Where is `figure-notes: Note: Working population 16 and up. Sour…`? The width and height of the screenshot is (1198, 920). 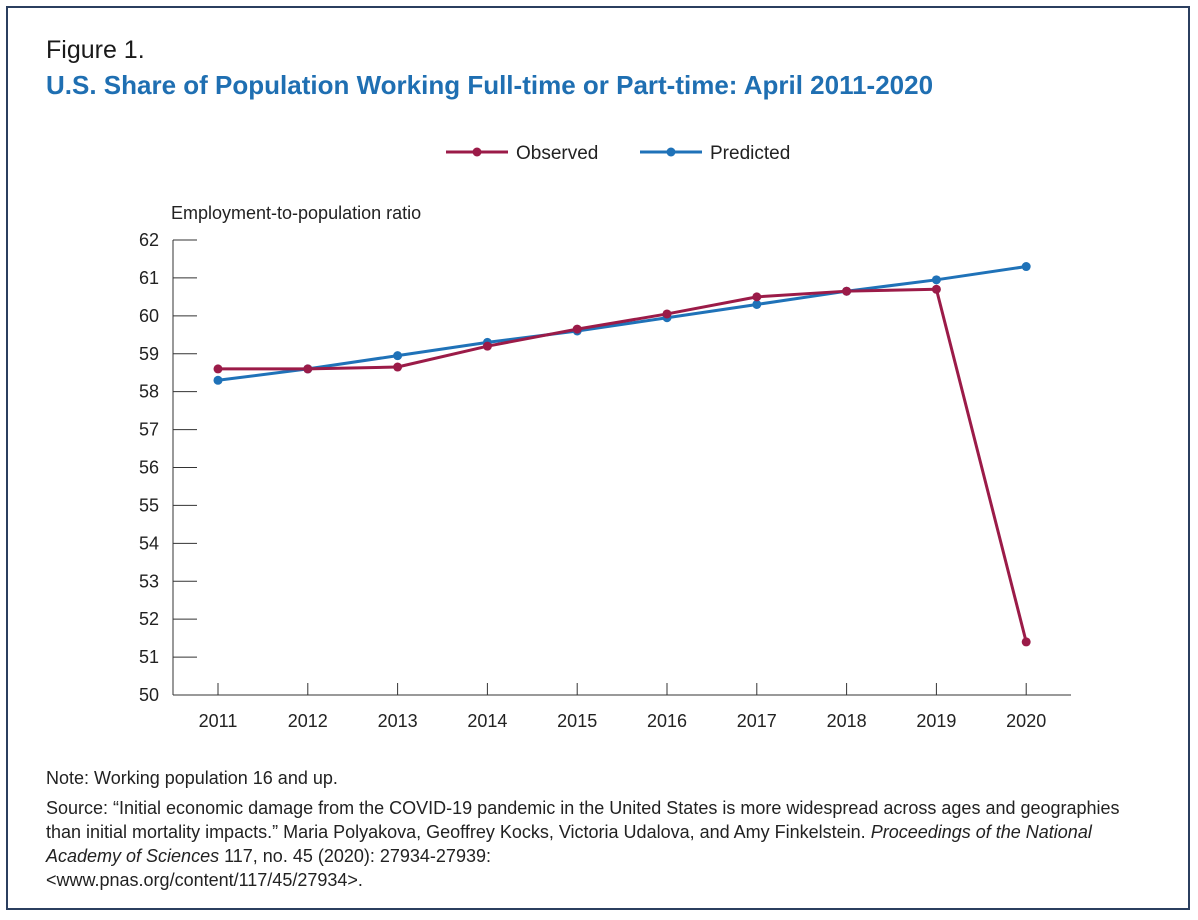 figure-notes: Note: Working population 16 and up. Sour… is located at coordinates (601, 829).